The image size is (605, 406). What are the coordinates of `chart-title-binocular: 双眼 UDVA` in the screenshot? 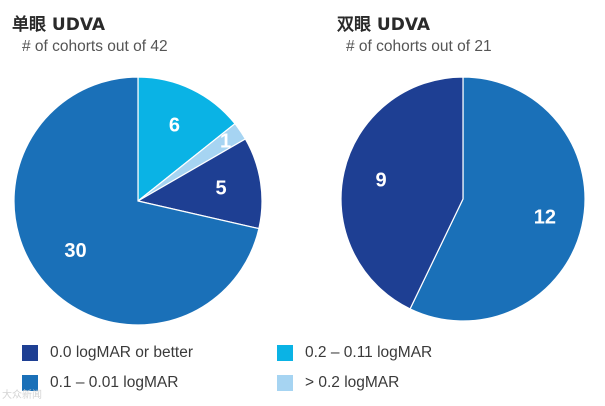 It's located at (383, 25).